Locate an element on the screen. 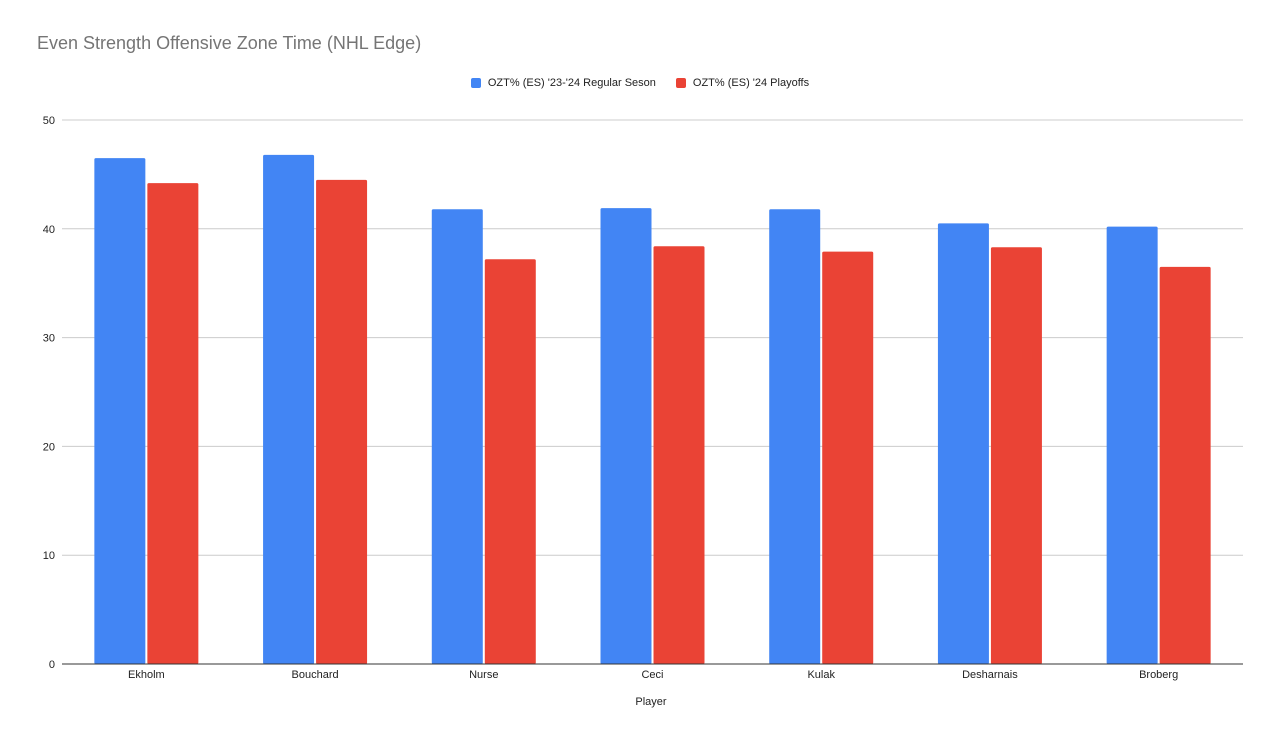 Image resolution: width=1280 pixels, height=744 pixels. x-tick-label: Bouchard is located at coordinates (315, 675).